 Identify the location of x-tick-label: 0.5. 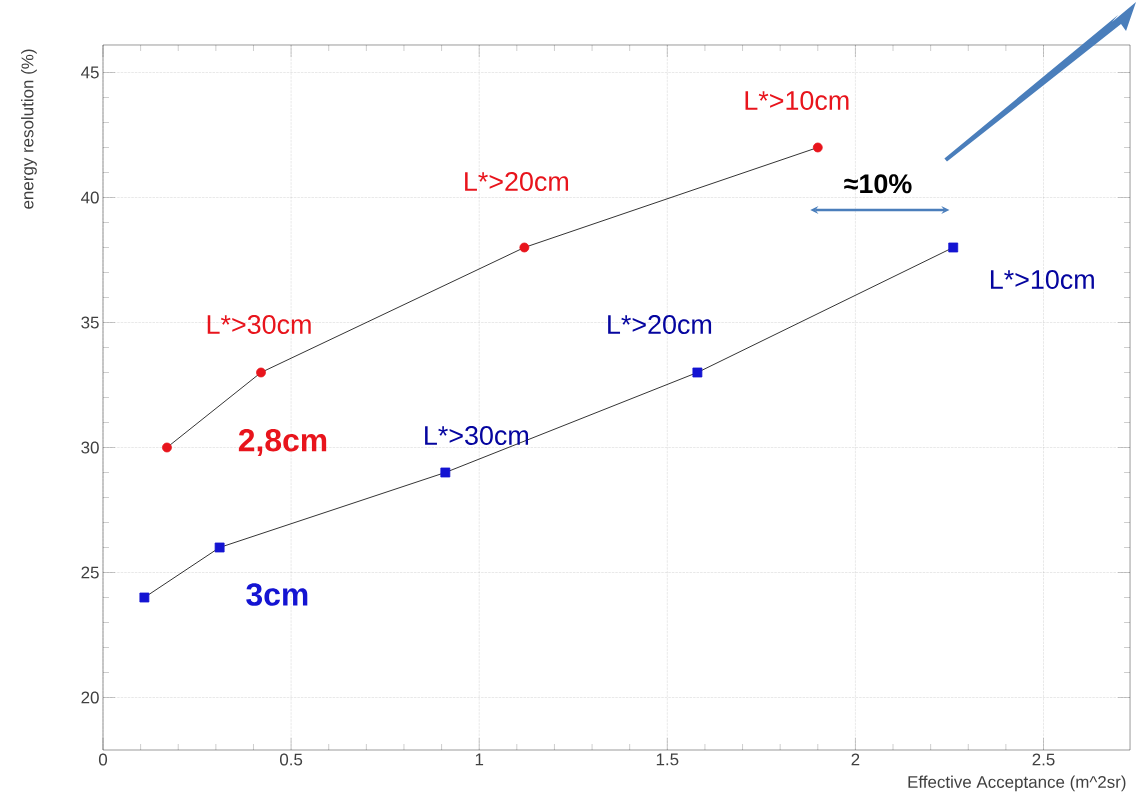
(291, 759).